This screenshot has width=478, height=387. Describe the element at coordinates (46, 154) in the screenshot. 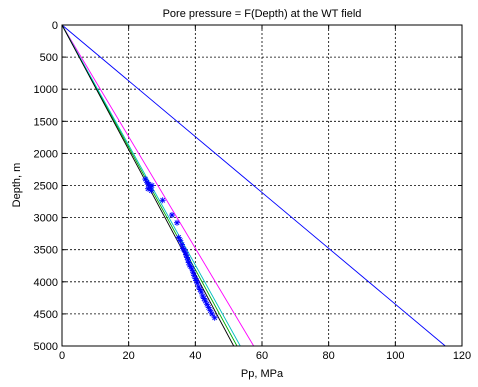

I see `y-tick-label: 2000` at that location.